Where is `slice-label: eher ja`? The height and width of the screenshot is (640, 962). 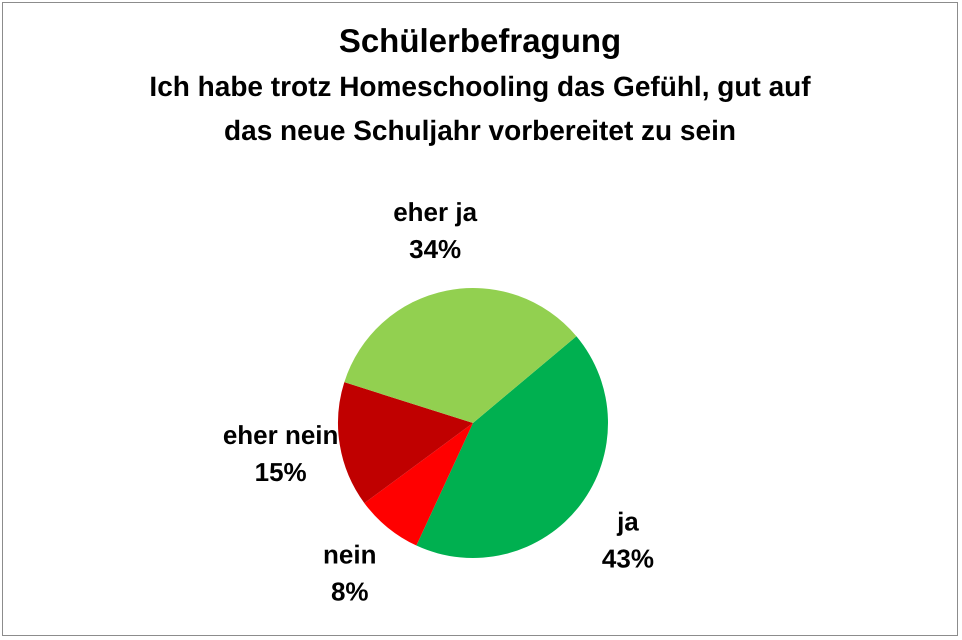
slice-label: eher ja is located at coordinates (435, 211).